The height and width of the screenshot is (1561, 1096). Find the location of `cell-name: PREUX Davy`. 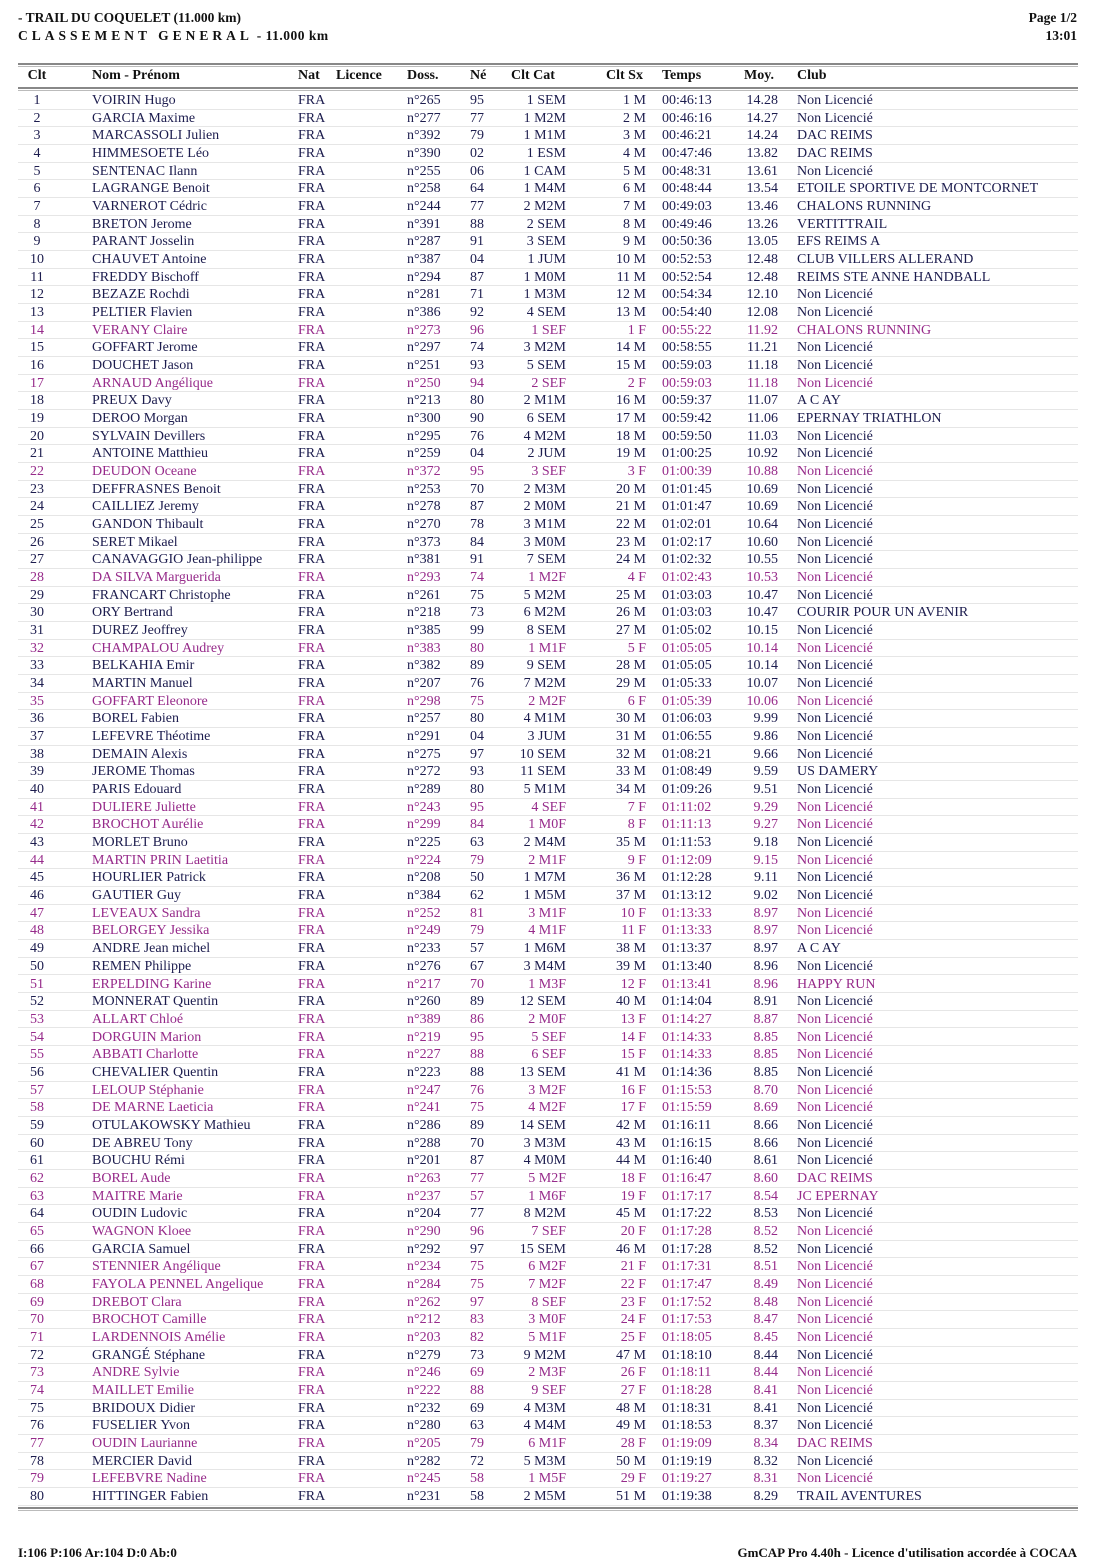

cell-name: PREUX Davy is located at coordinates (132, 401).